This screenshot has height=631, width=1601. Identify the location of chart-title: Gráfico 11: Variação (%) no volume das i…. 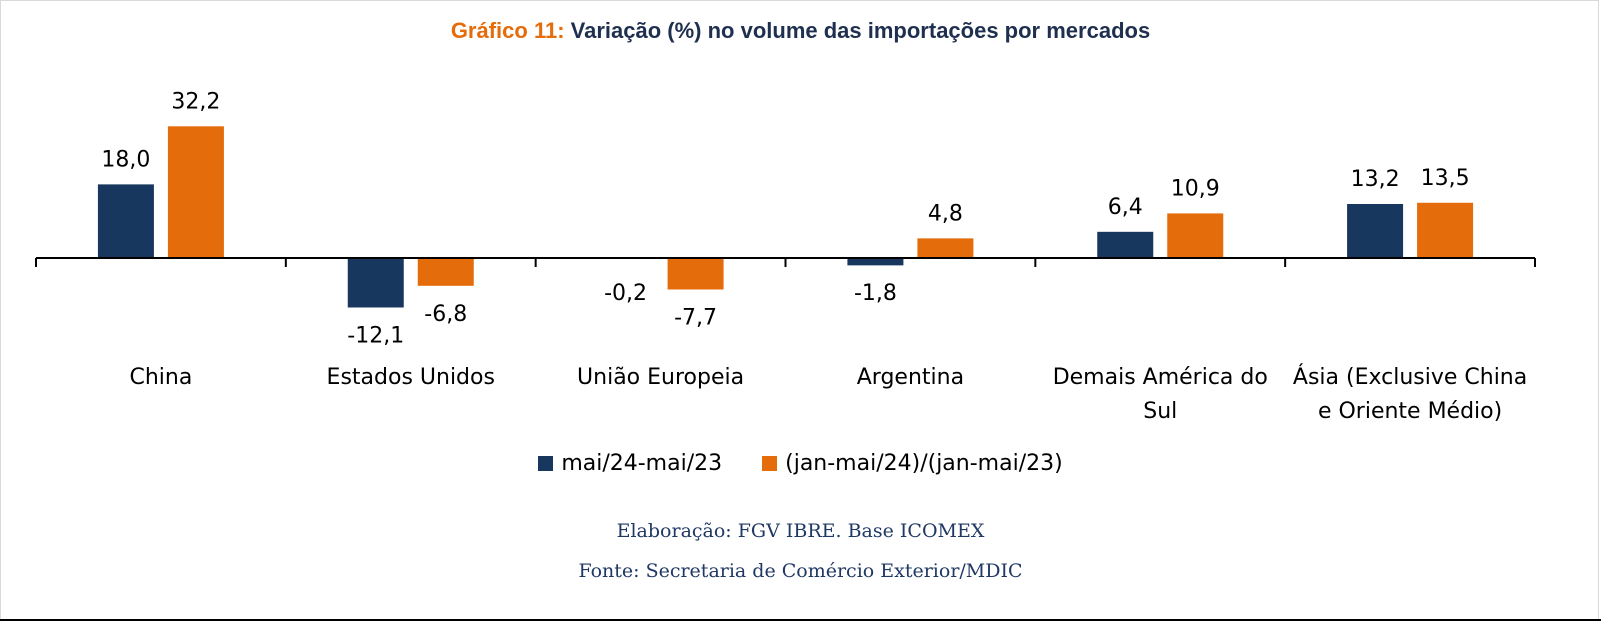
(800, 31).